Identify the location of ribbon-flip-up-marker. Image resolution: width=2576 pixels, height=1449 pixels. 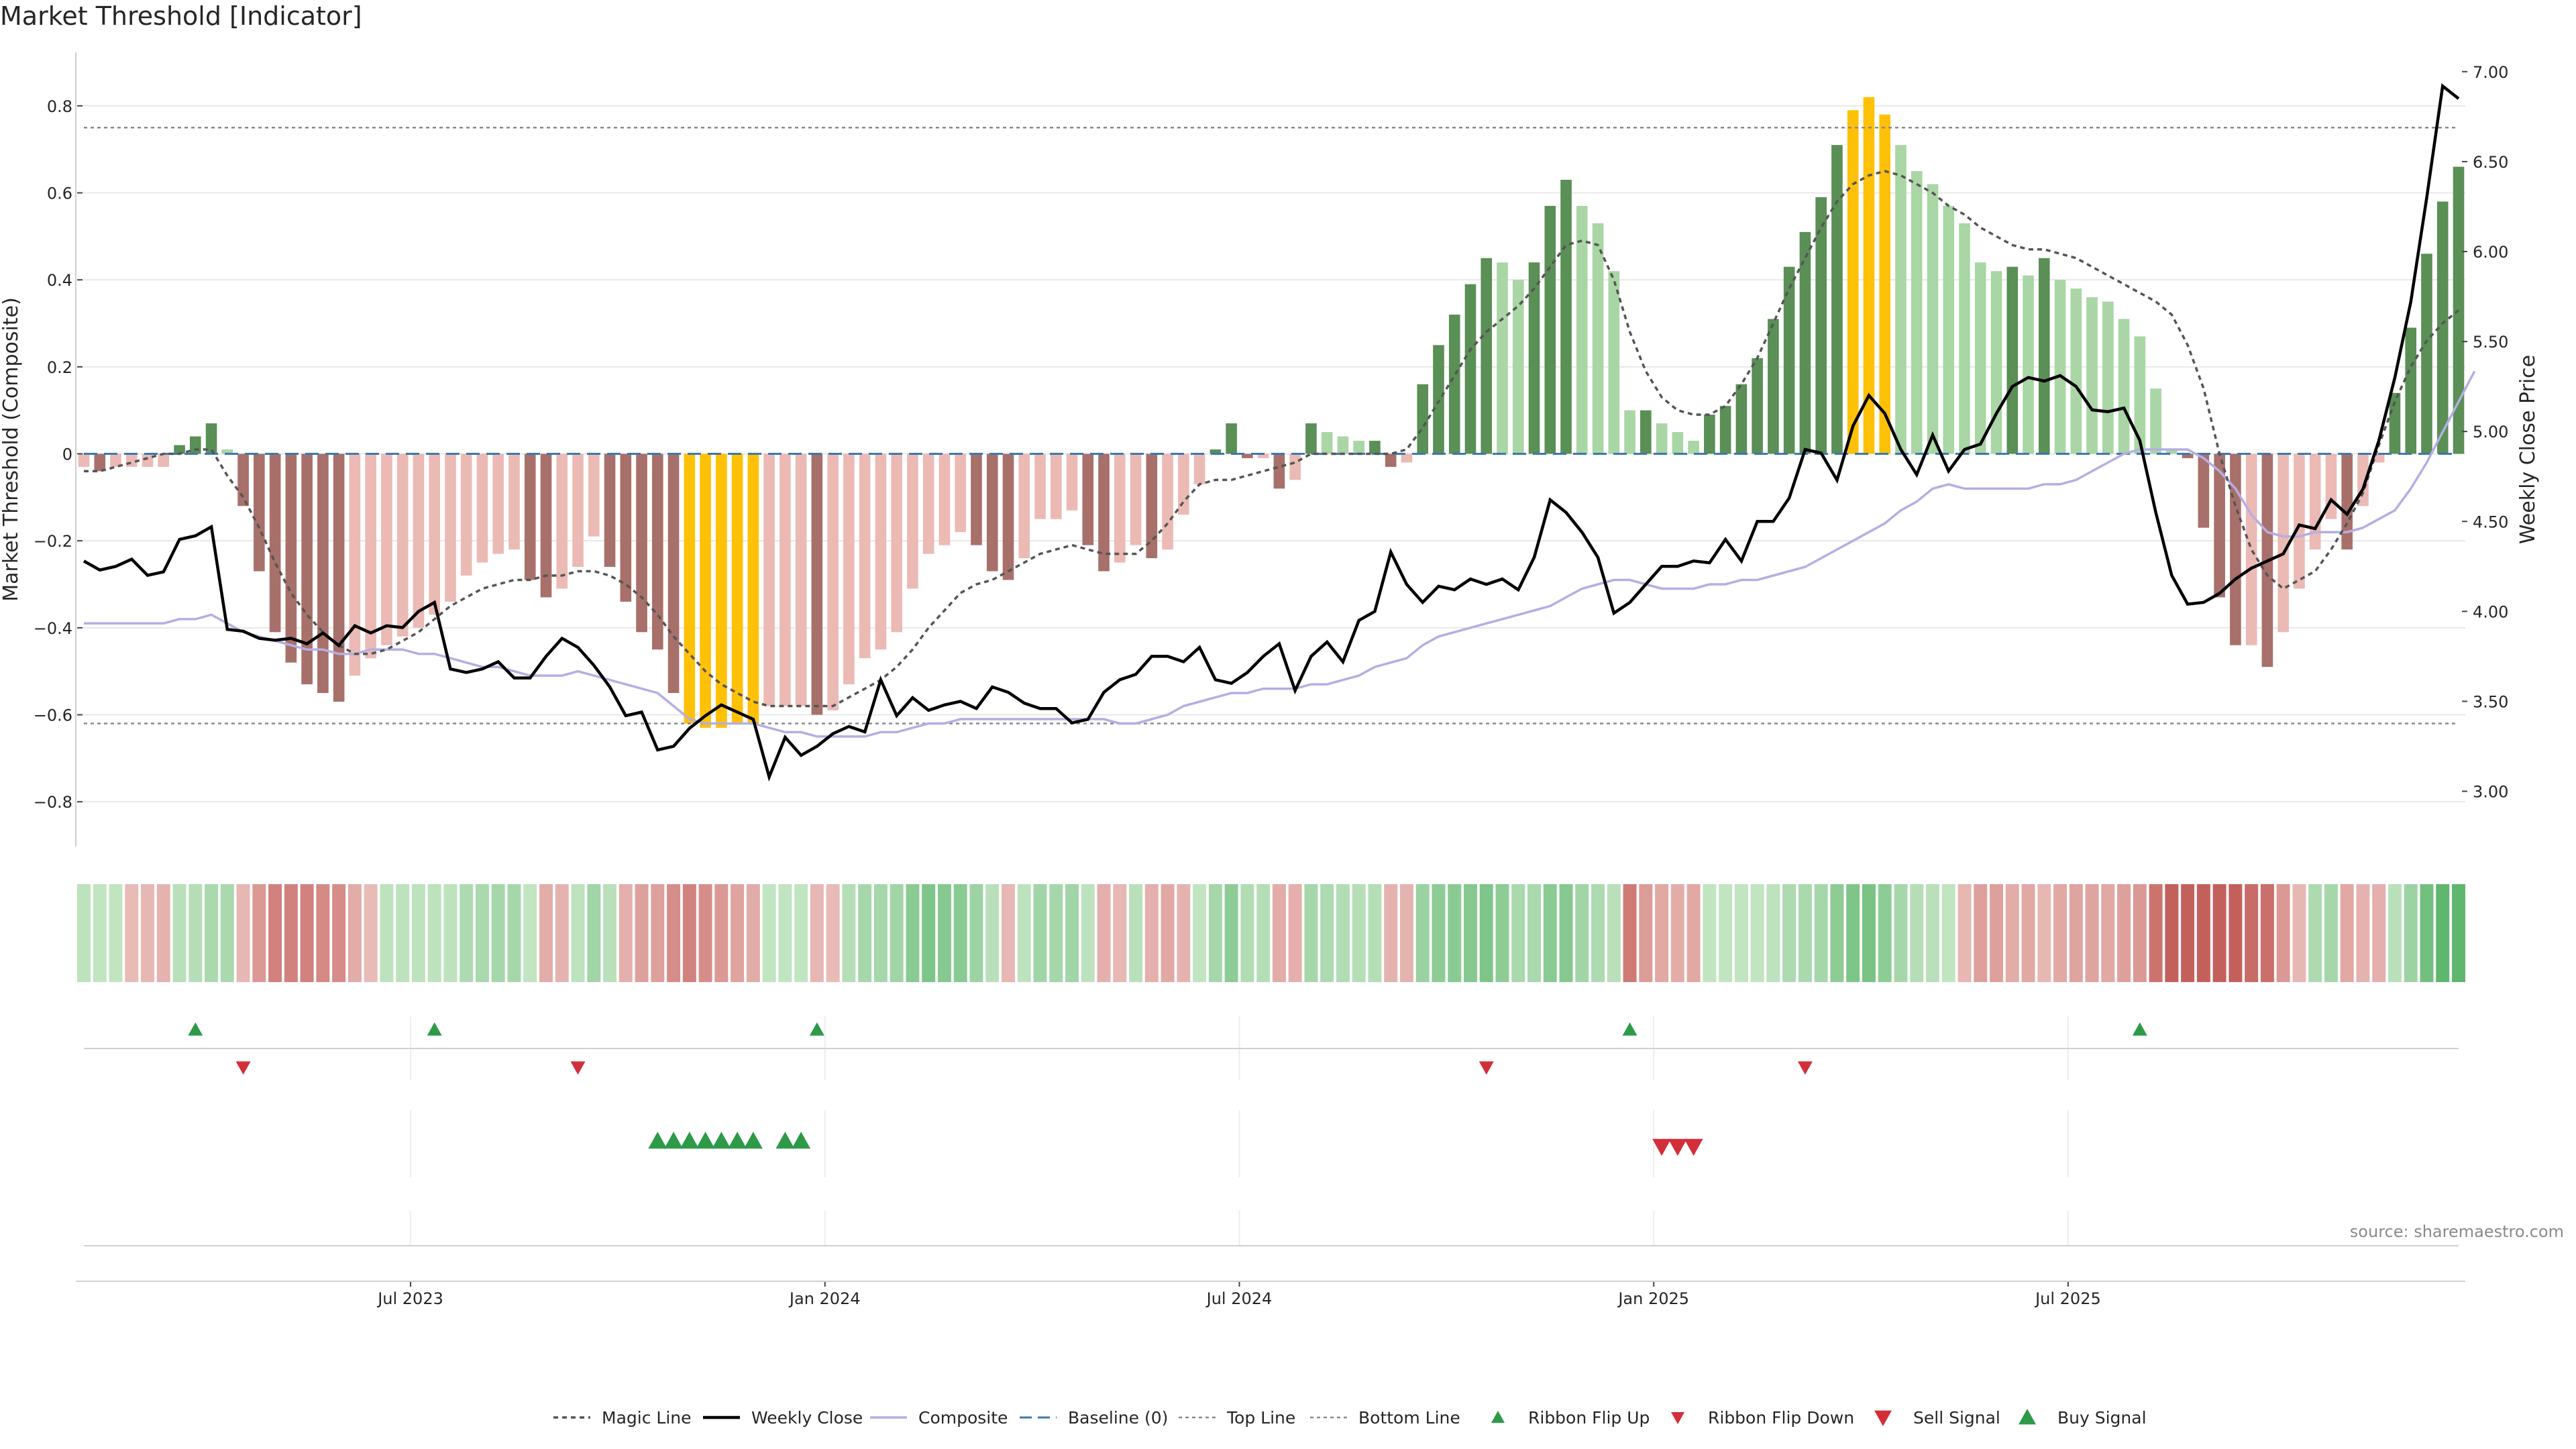
(1630, 1029).